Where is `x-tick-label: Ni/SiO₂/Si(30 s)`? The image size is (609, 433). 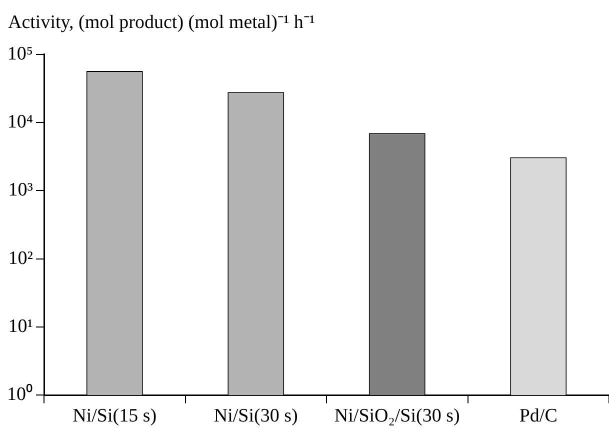 x-tick-label: Ni/SiO₂/Si(30 s) is located at coordinates (397, 416).